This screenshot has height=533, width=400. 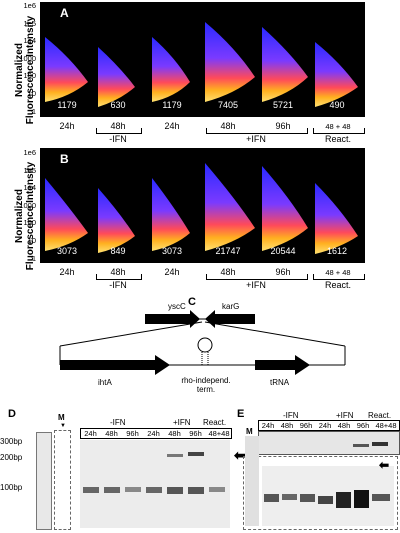 What do you see at coordinates (172, 319) in the screenshot?
I see `yscc-arrow` at bounding box center [172, 319].